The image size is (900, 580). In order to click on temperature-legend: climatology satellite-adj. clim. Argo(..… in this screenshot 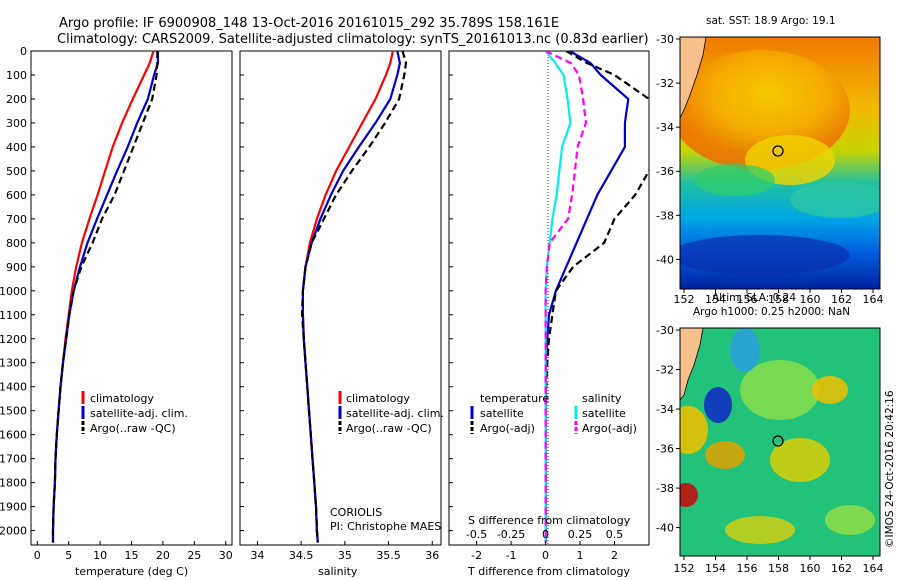, I will do `click(134, 413)`.